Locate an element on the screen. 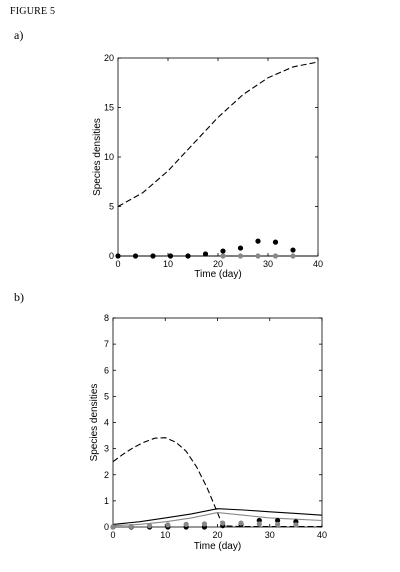 The width and height of the screenshot is (400, 572). chart-a-x-axis-title: Time (day) is located at coordinates (217, 274).